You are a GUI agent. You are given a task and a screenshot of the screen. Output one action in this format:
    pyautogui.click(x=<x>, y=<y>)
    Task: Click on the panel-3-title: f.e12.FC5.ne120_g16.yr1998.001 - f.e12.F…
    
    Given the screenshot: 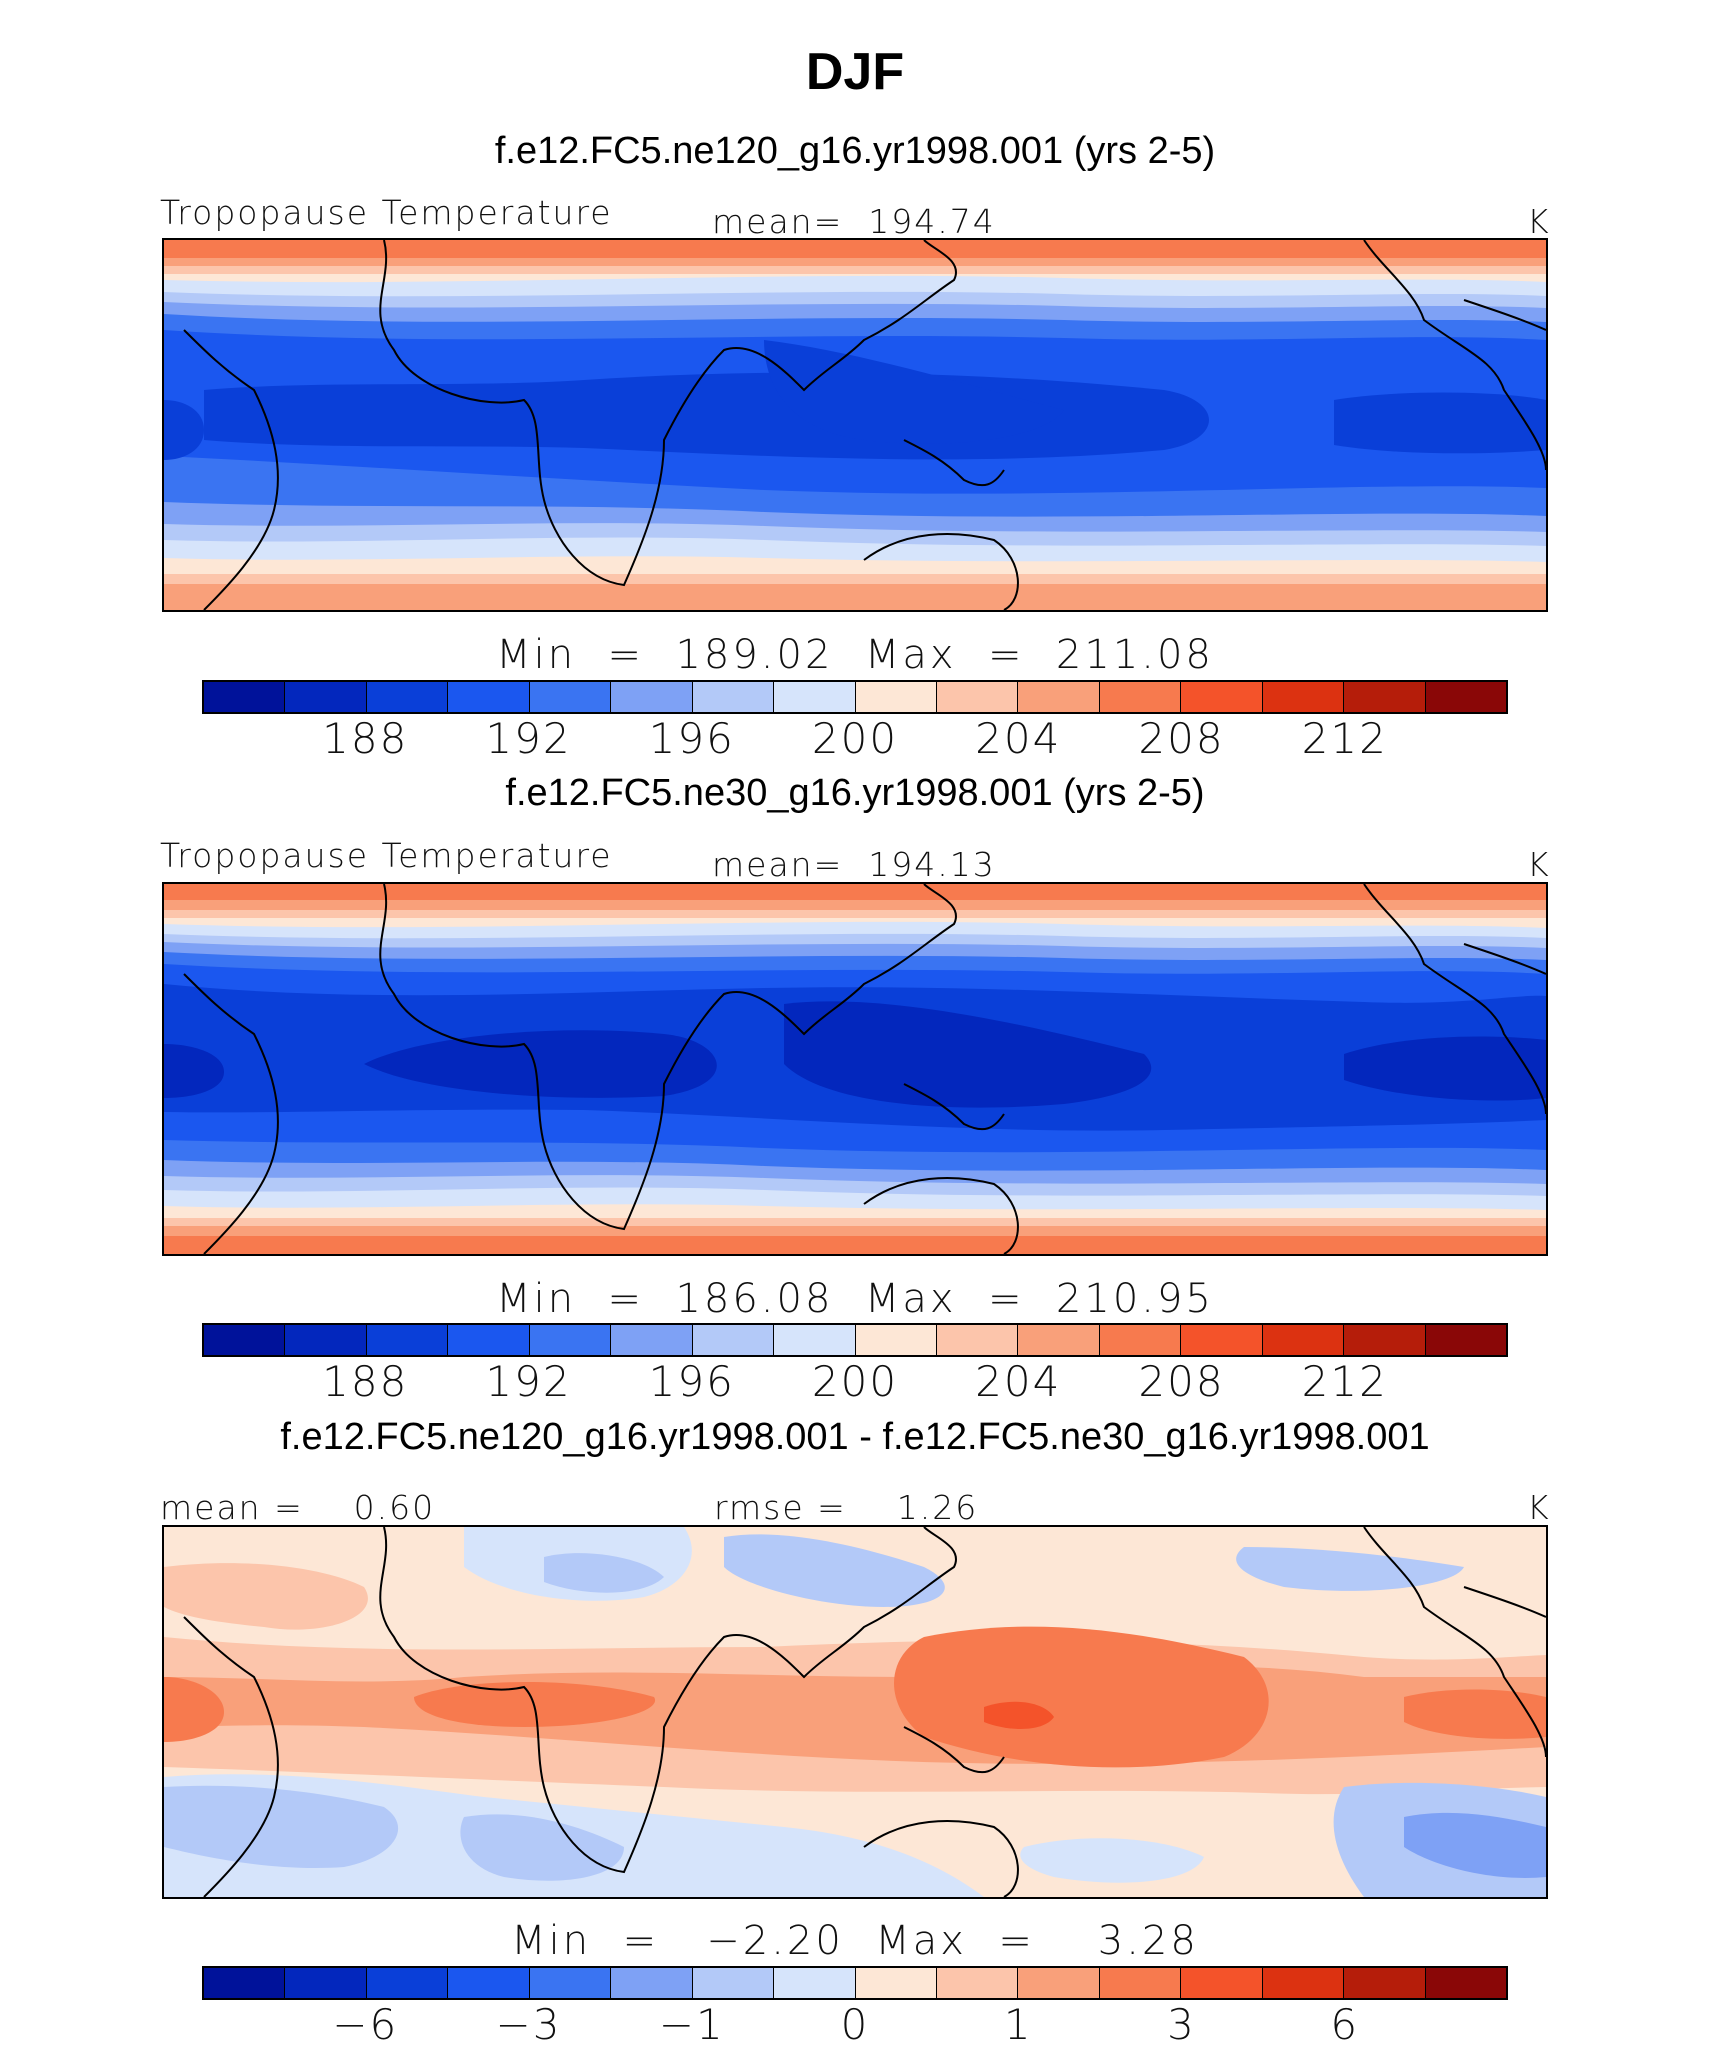 What is the action you would take?
    pyautogui.click(x=855, y=1437)
    